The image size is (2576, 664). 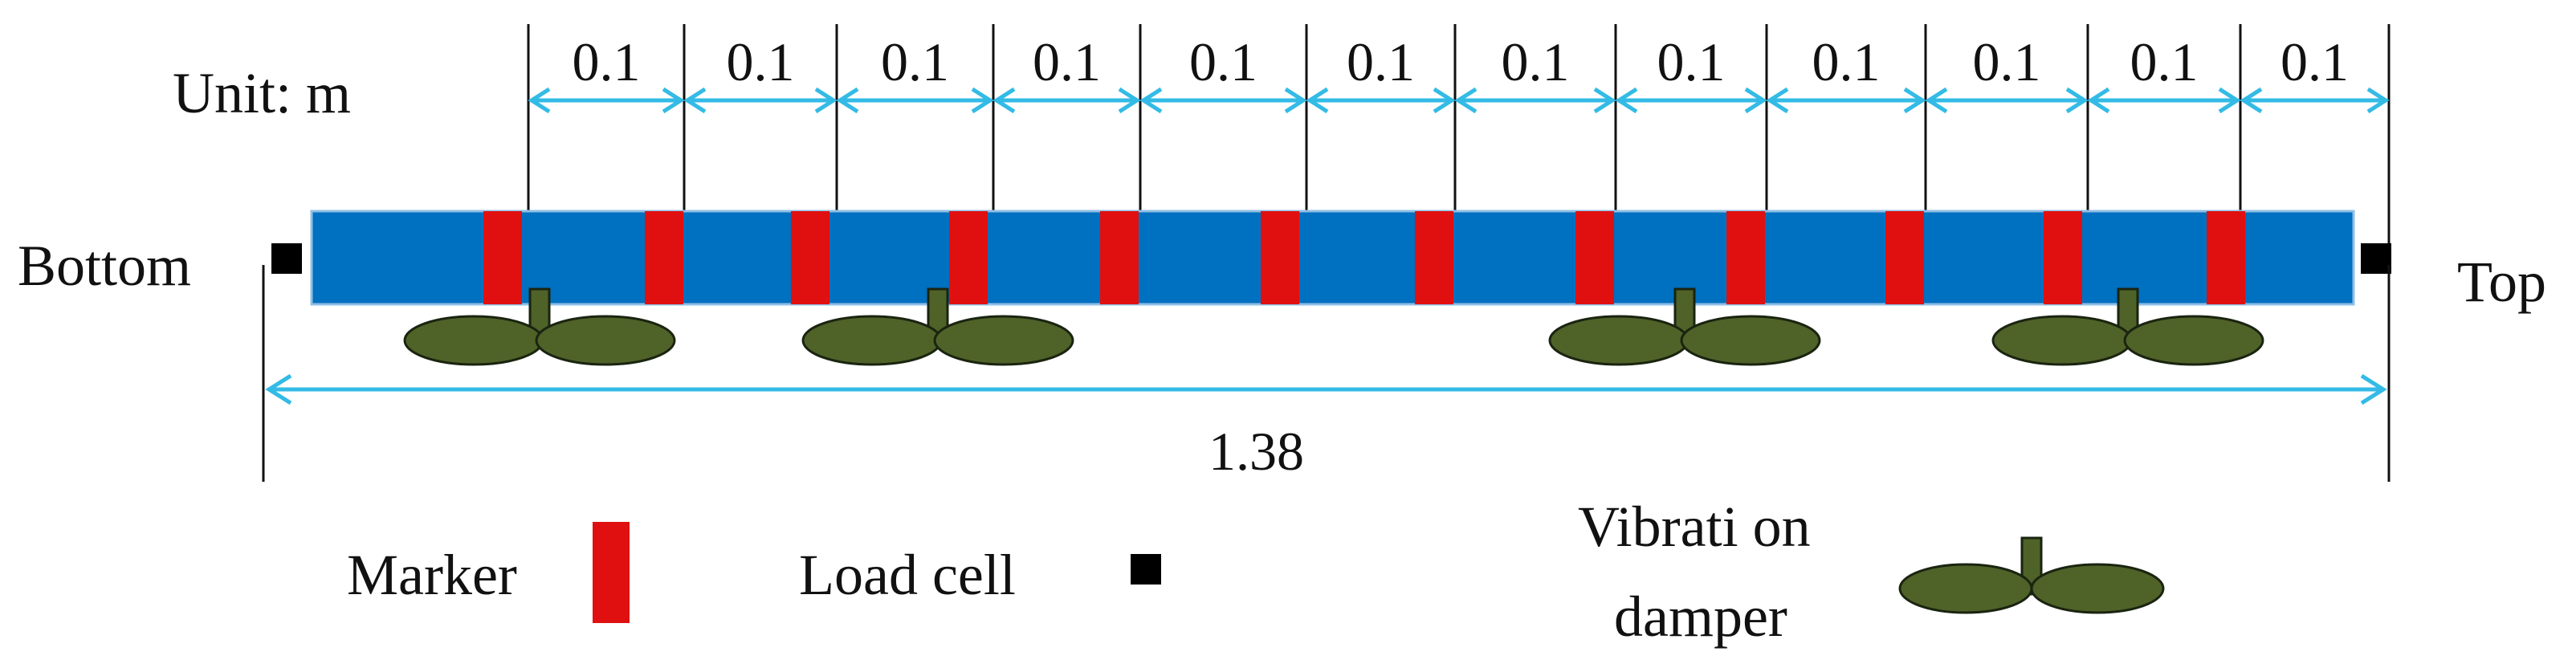 What do you see at coordinates (2031, 575) in the screenshot?
I see `legend-damper-icon` at bounding box center [2031, 575].